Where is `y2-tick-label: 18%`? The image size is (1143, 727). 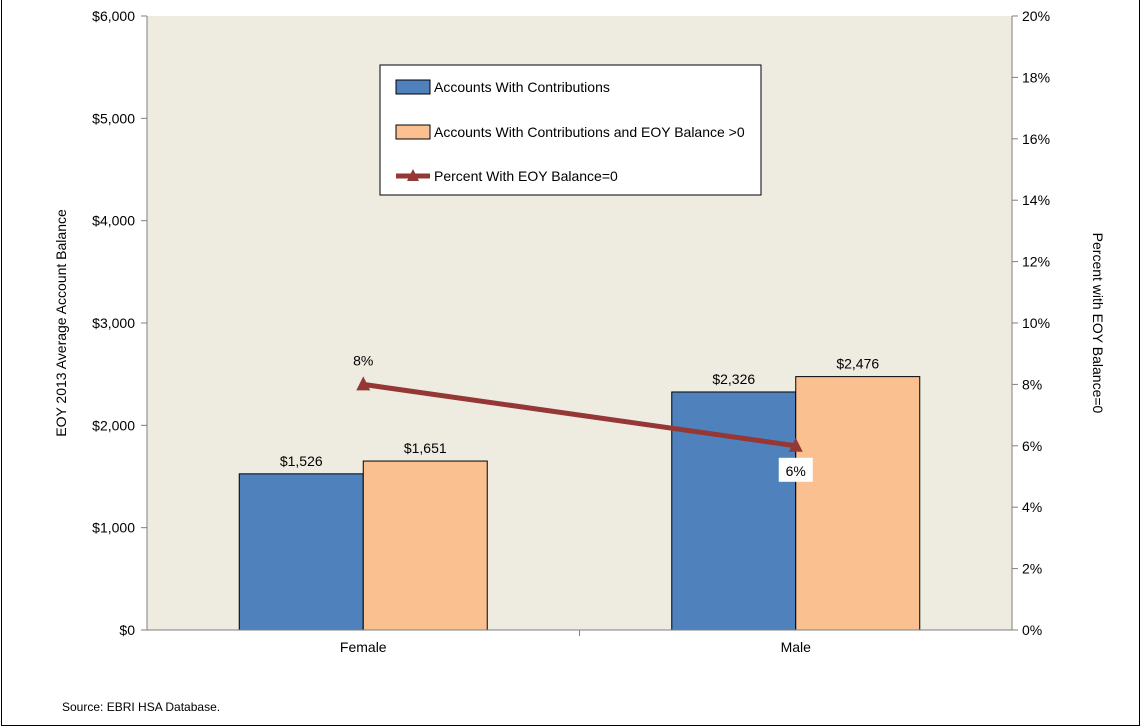
y2-tick-label: 18% is located at coordinates (1036, 77).